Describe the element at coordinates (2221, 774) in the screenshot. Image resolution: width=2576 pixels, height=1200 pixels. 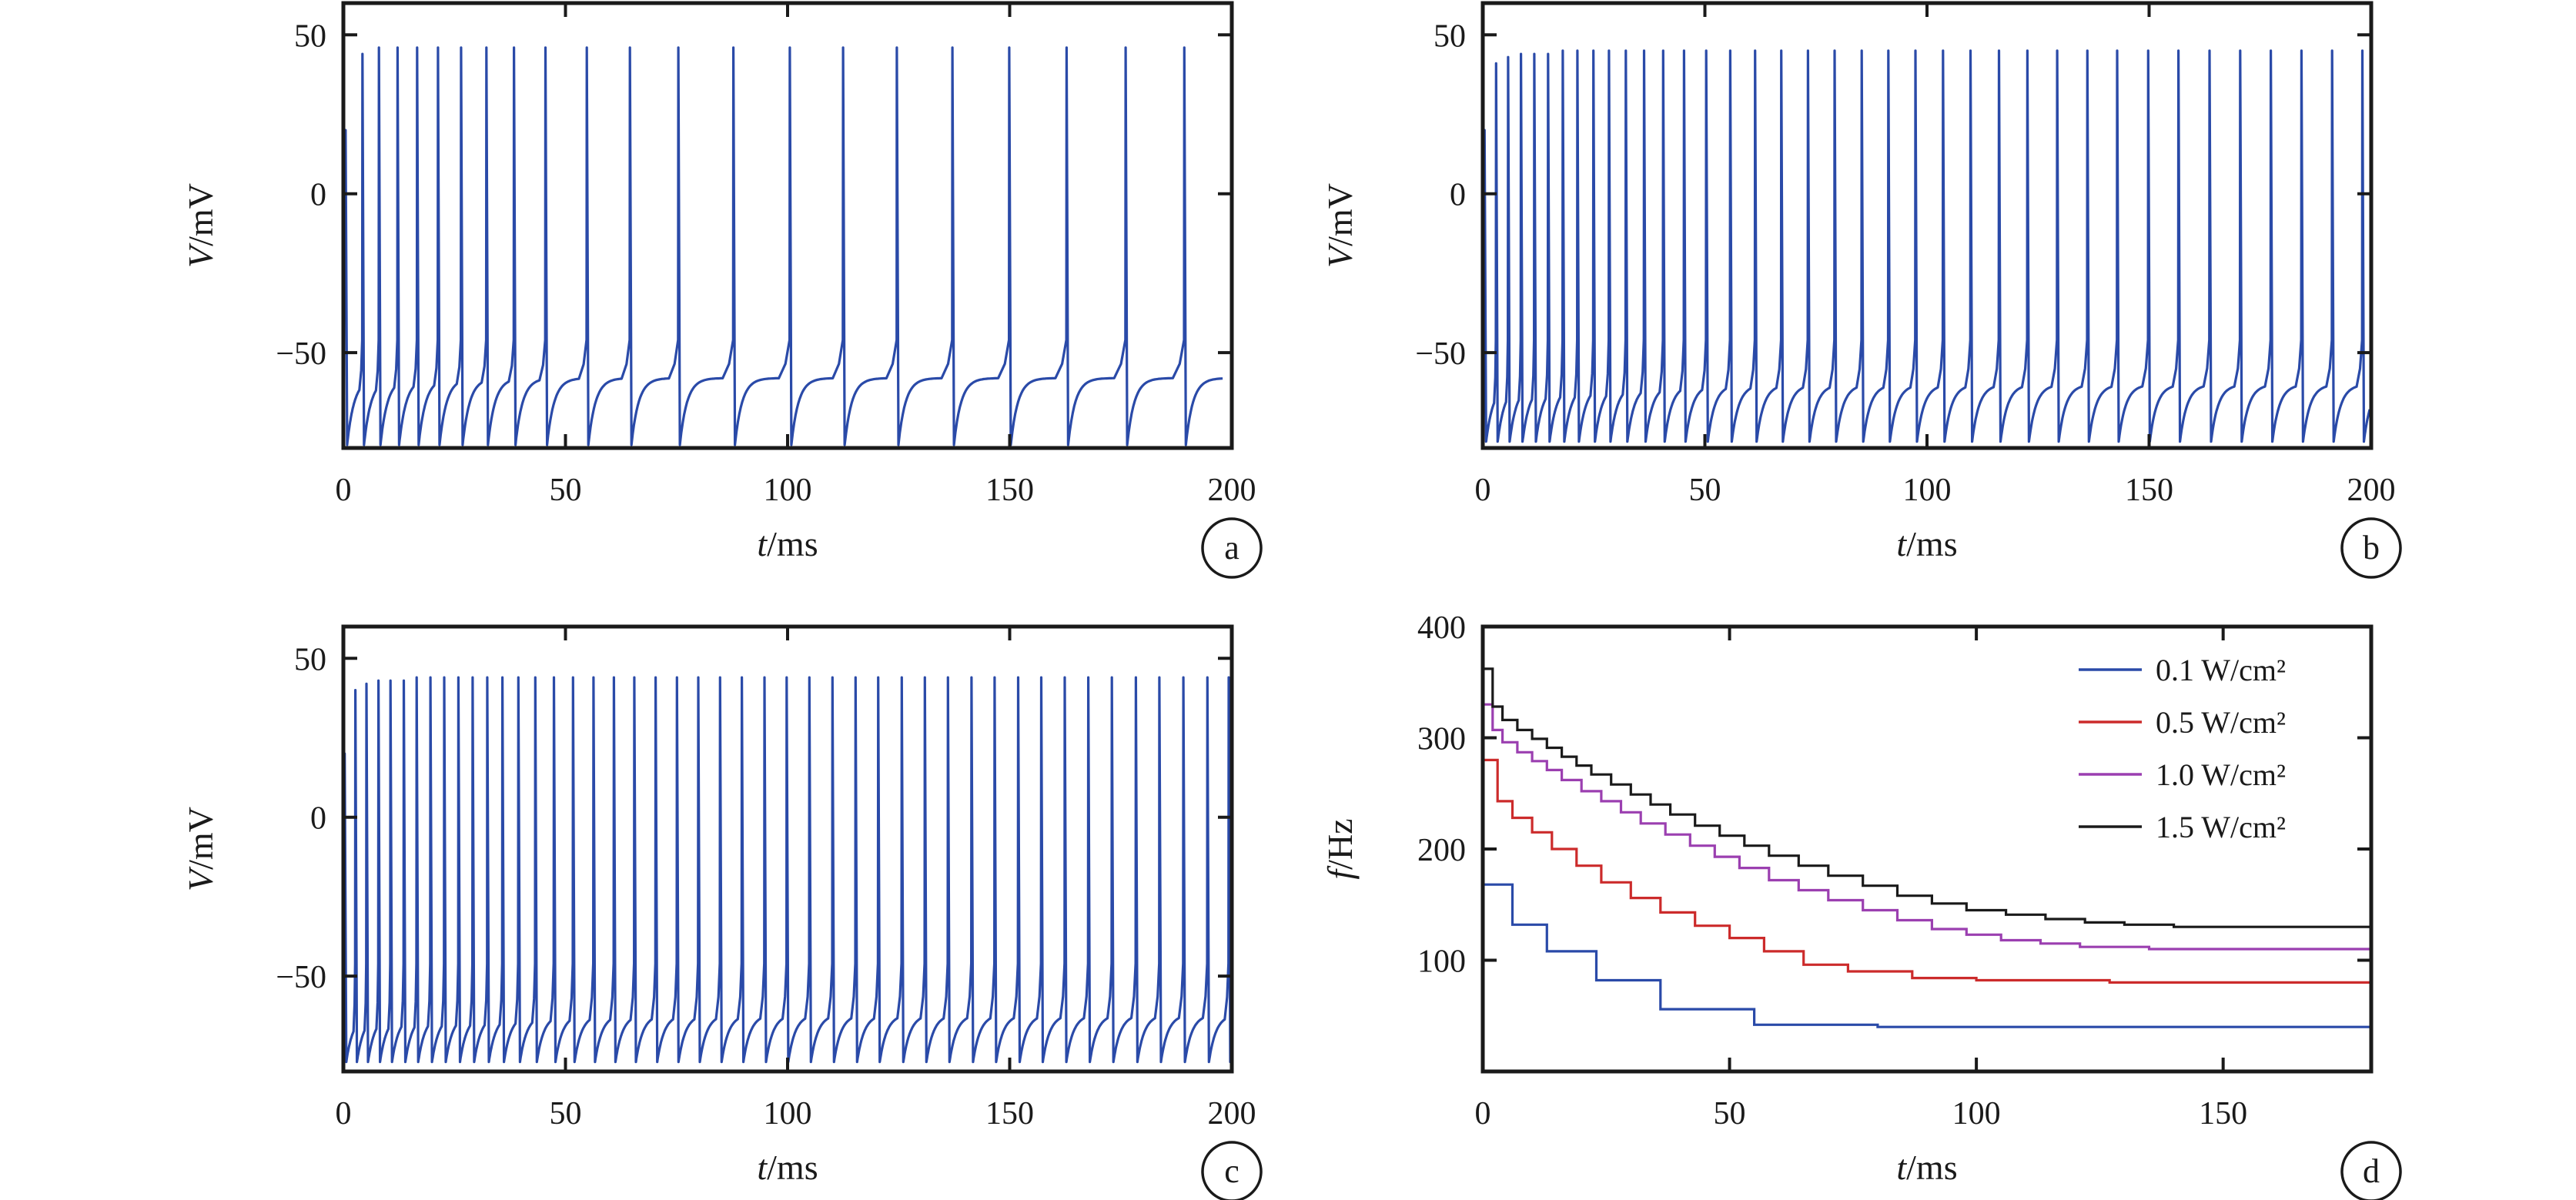
I see `legend-label-3: 1.0 W/cm²` at that location.